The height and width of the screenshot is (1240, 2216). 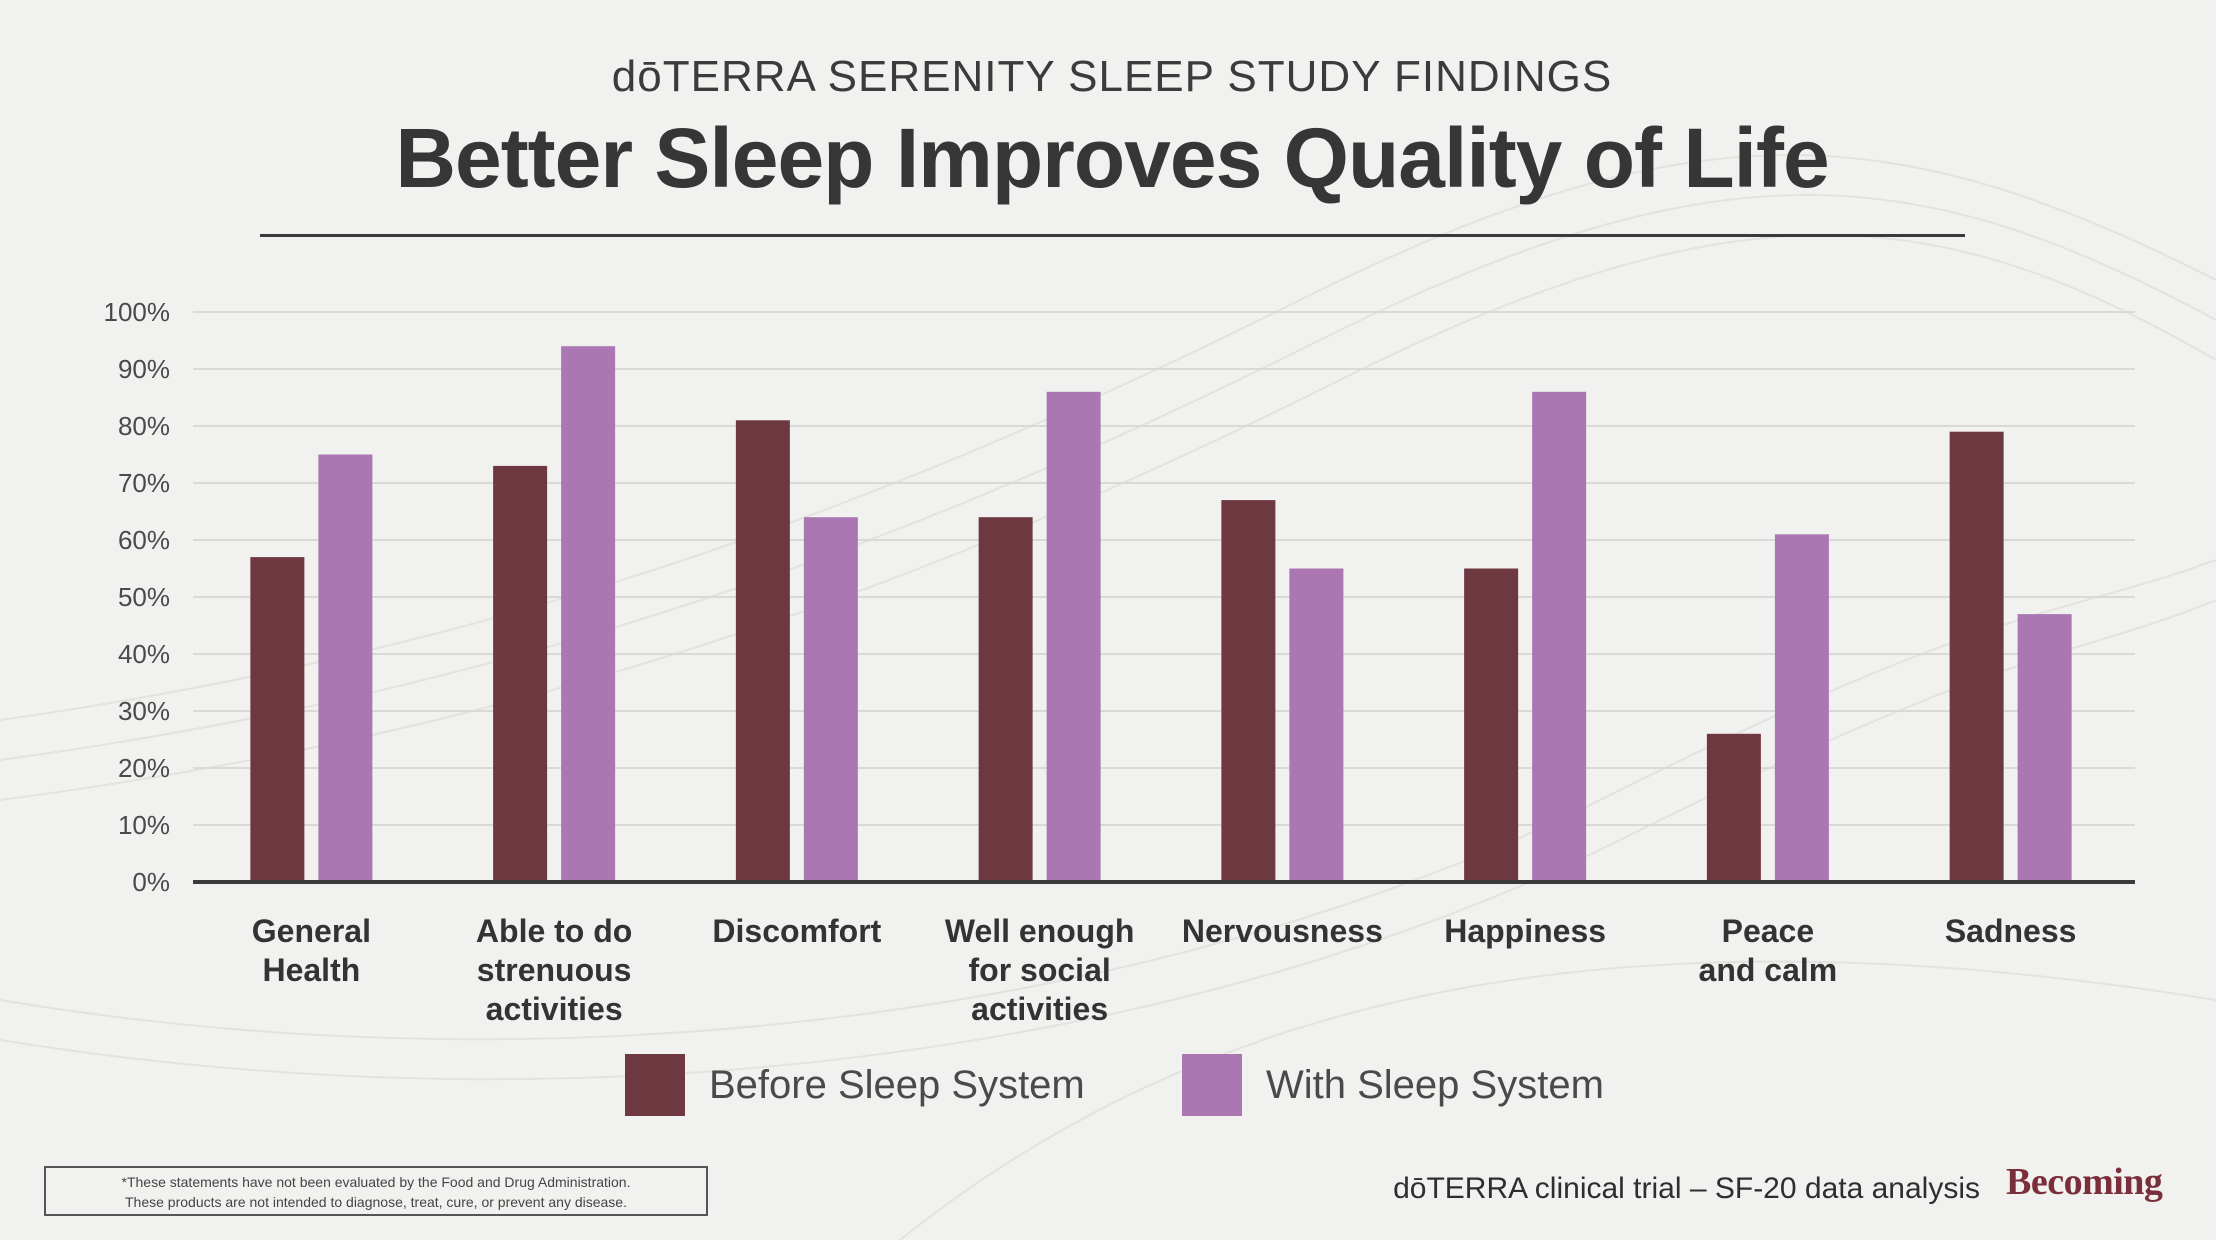 What do you see at coordinates (144, 426) in the screenshot?
I see `y-tick-label: 80%` at bounding box center [144, 426].